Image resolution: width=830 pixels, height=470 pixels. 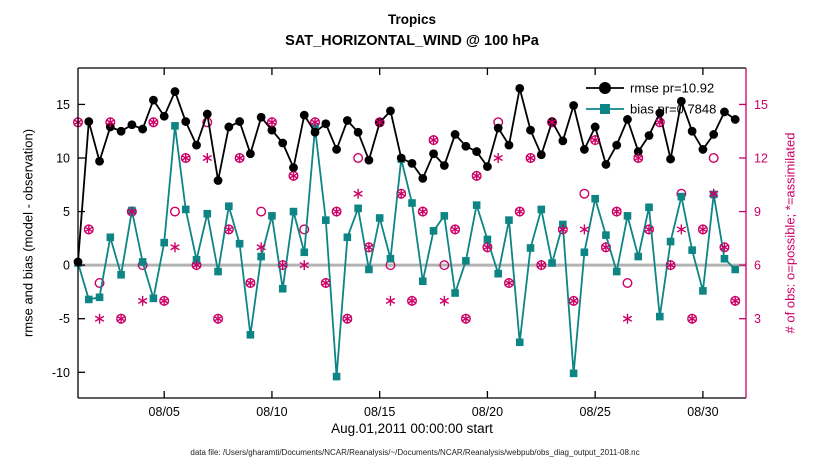 I want to click on legend-label: rmse pr=10.92, so click(x=672, y=88).